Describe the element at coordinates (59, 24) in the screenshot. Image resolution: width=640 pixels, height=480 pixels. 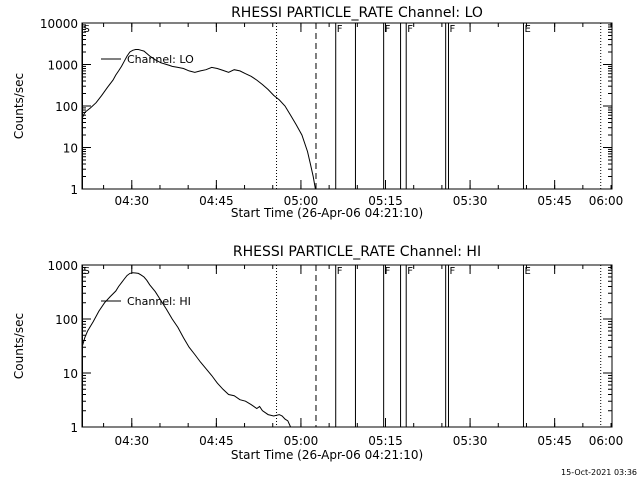
I see `y-tick-label: 10000` at that location.